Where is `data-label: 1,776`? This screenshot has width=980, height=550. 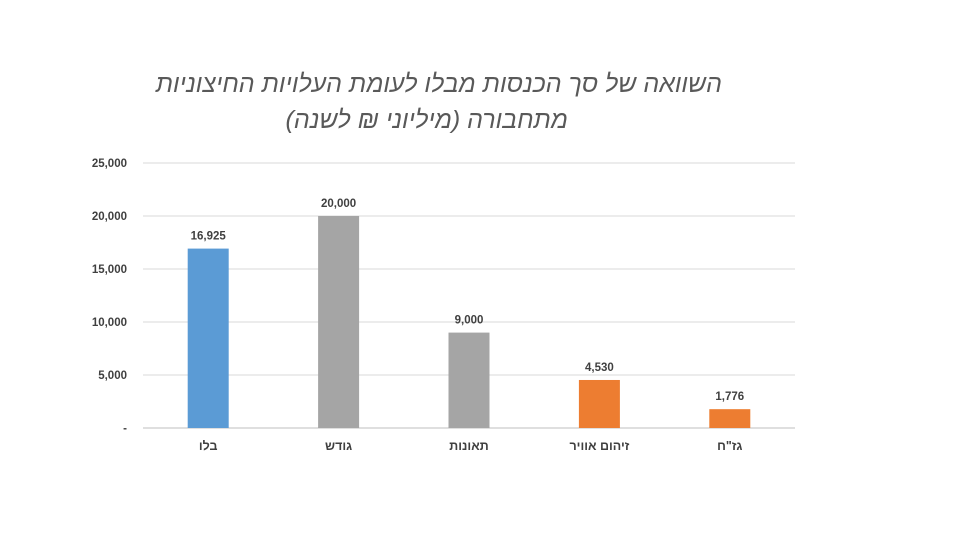
data-label: 1,776 is located at coordinates (729, 397).